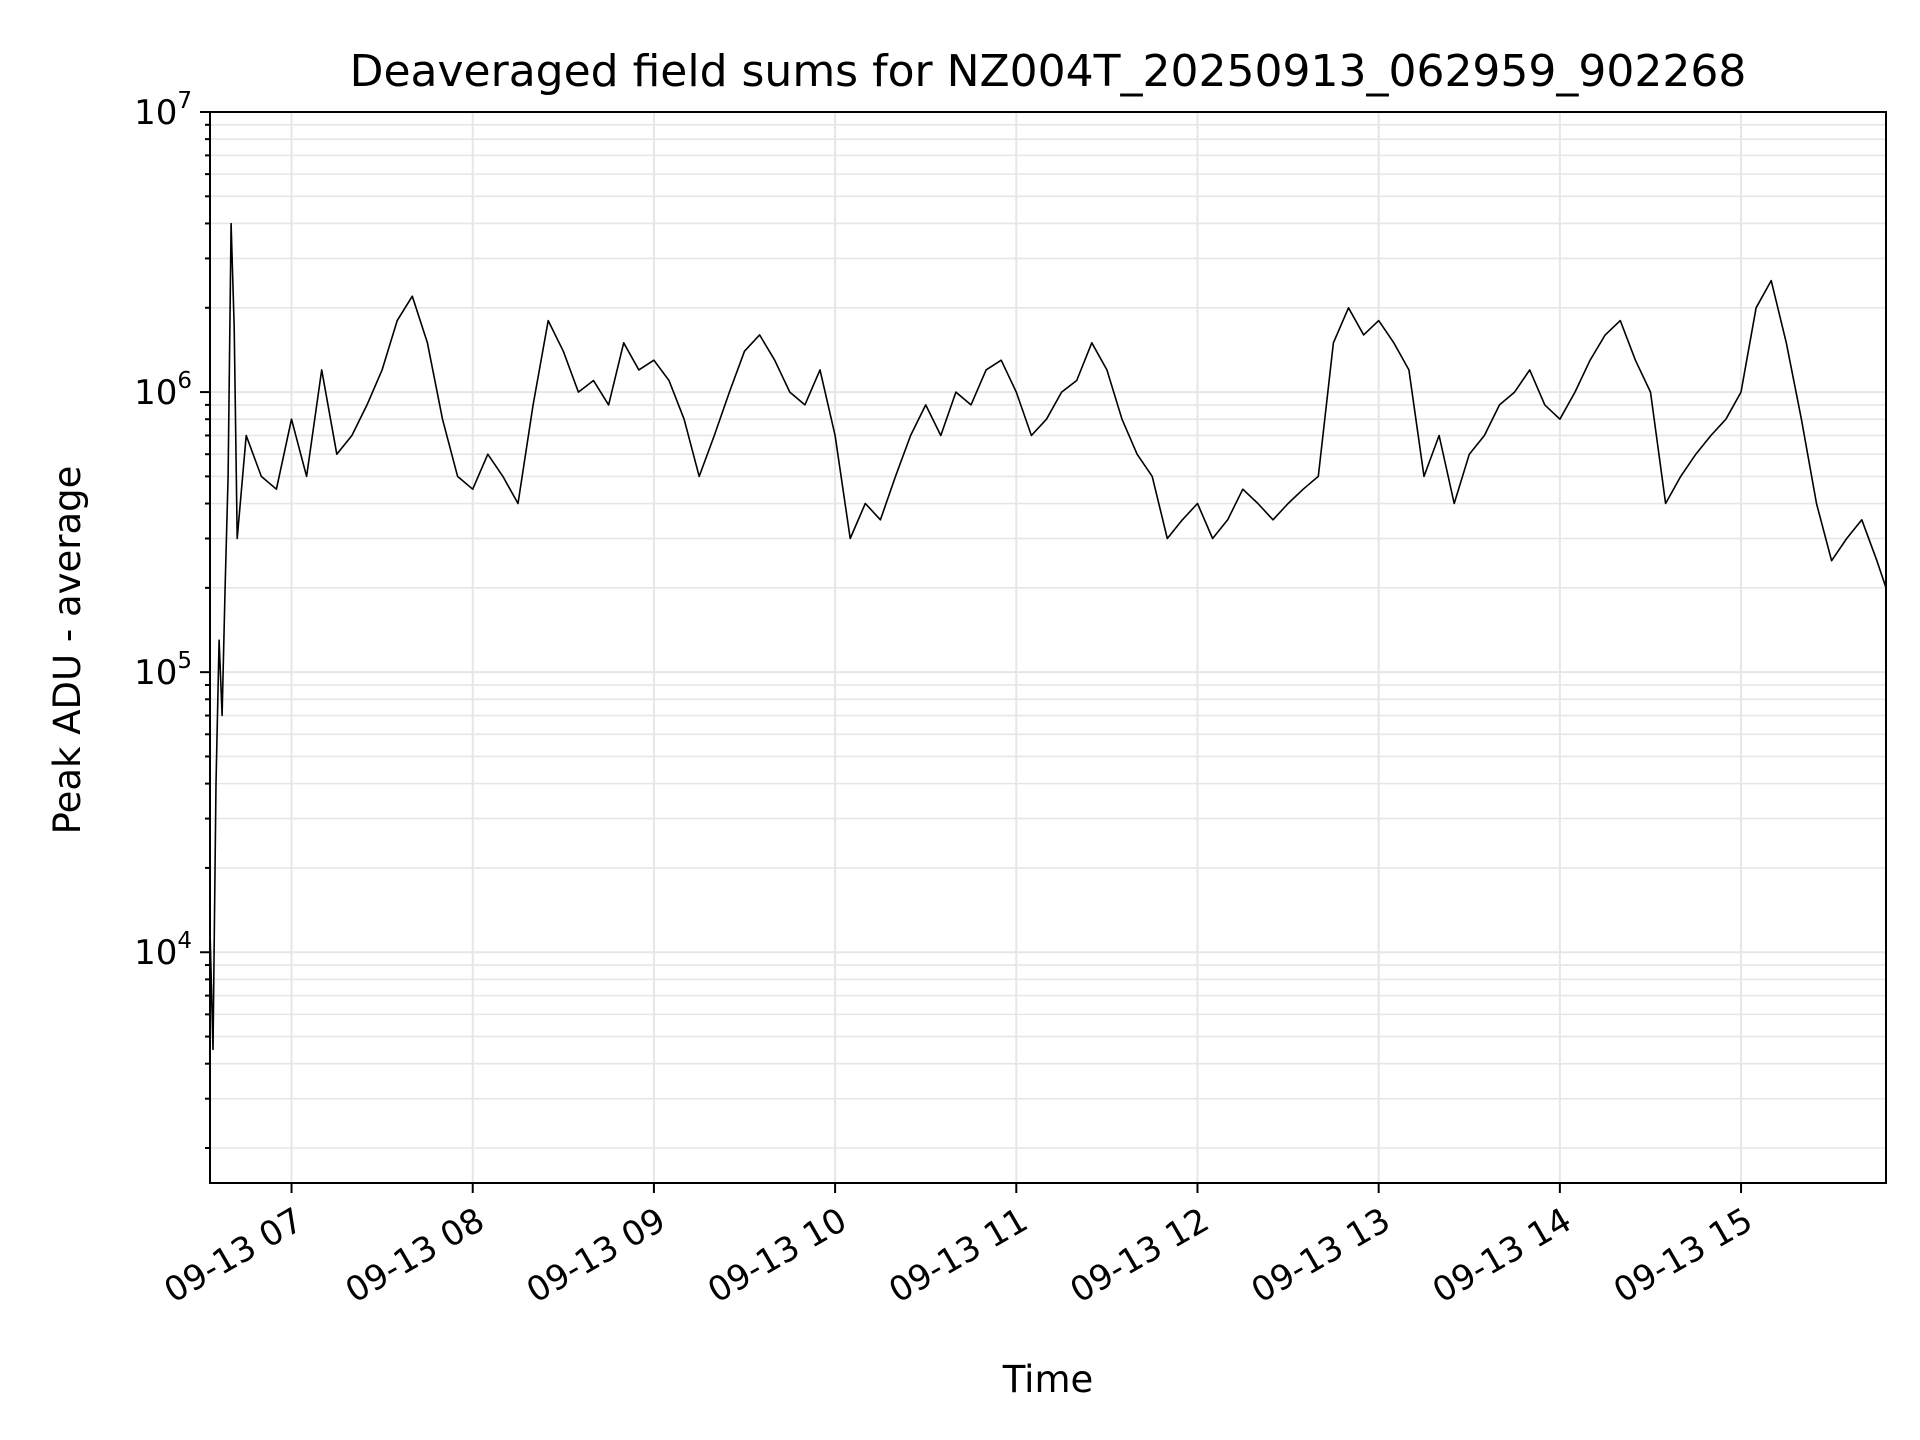 This screenshot has height=1440, width=1920. I want to click on y-tick-label: 10⁵, so click(163, 670).